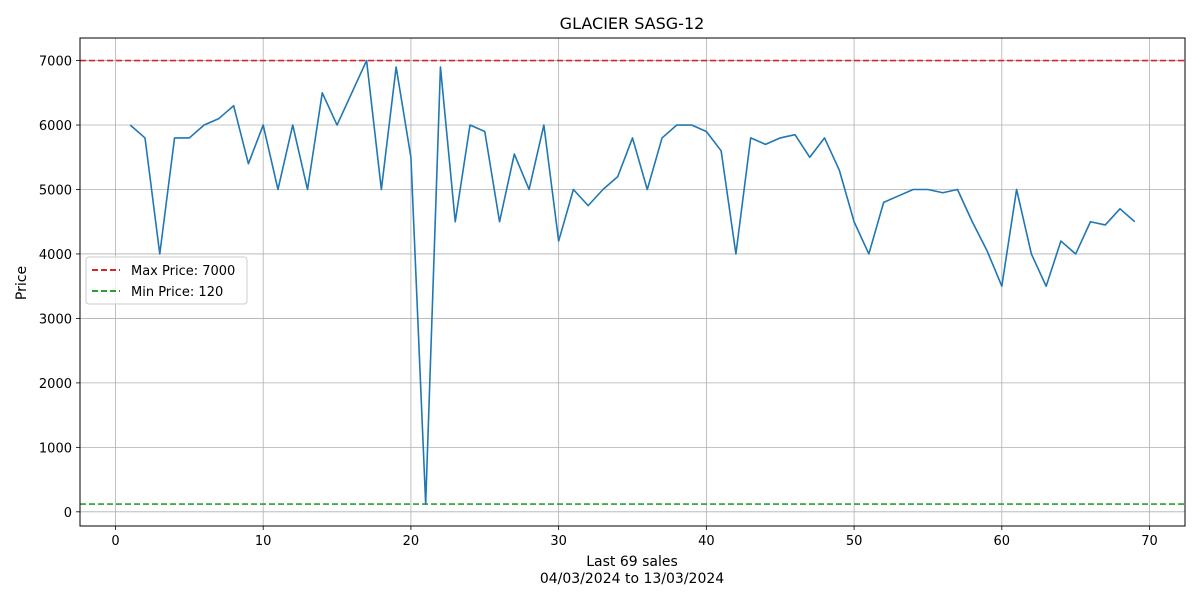 Image resolution: width=1200 pixels, height=600 pixels. Describe the element at coordinates (55, 319) in the screenshot. I see `y-tick-label: 3000` at that location.